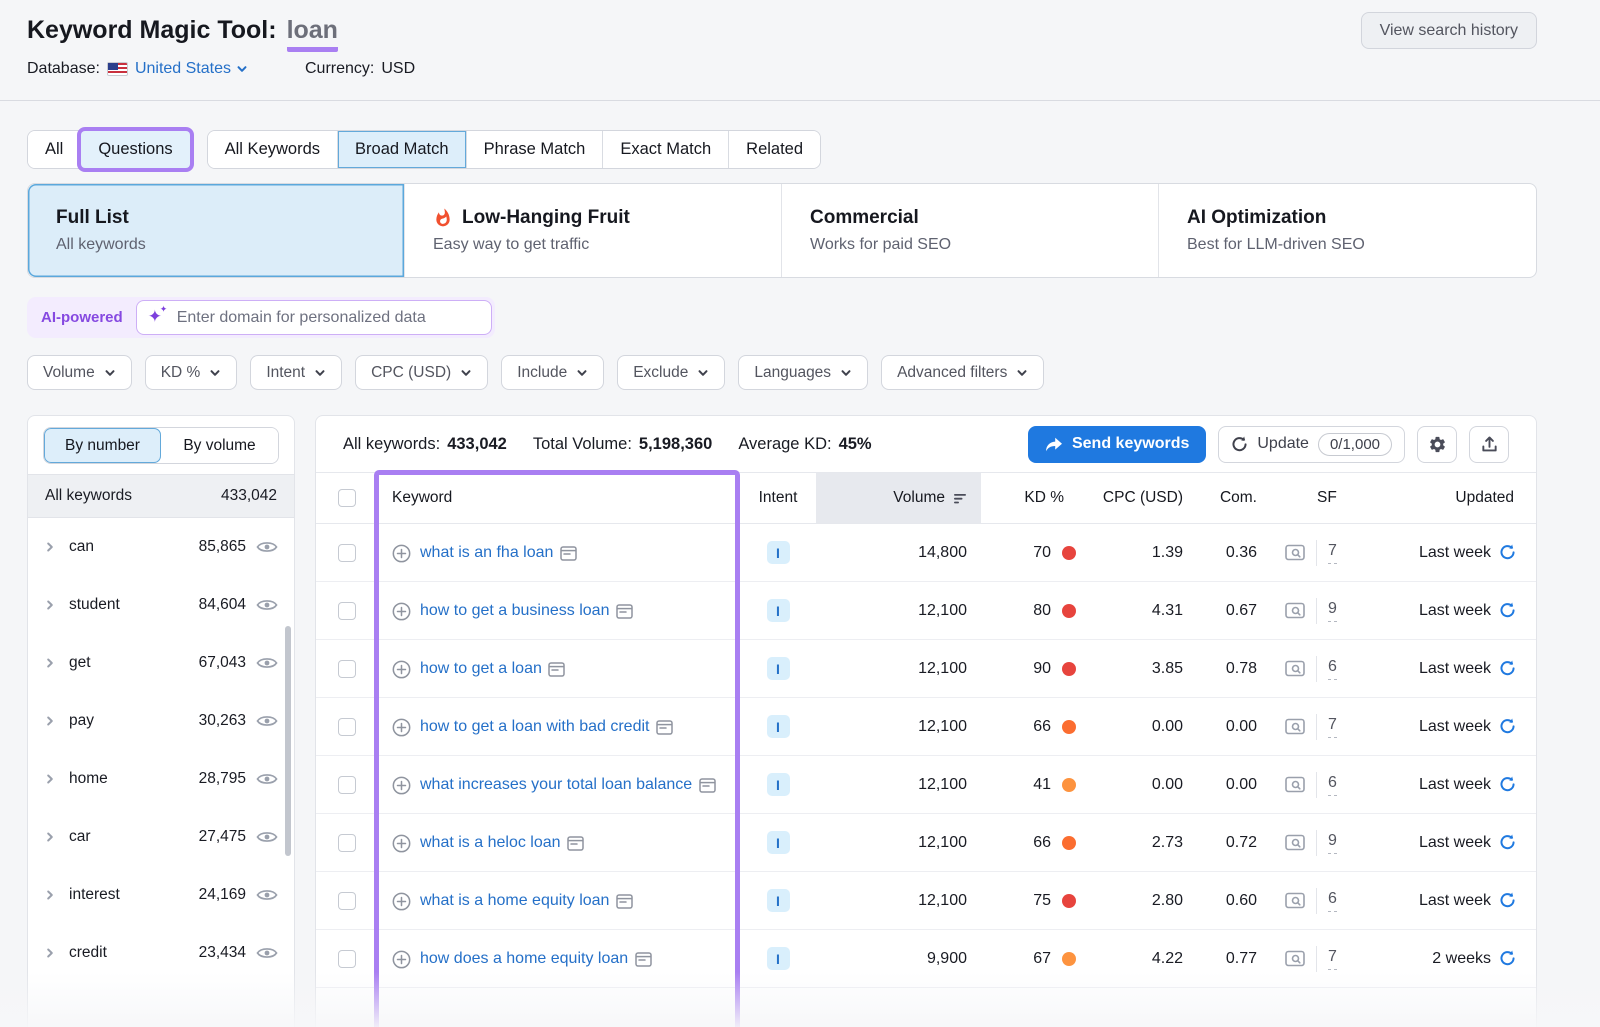 This screenshot has height=1027, width=1600. What do you see at coordinates (161, 605) in the screenshot?
I see `sidebar-group-item: student 84,604` at bounding box center [161, 605].